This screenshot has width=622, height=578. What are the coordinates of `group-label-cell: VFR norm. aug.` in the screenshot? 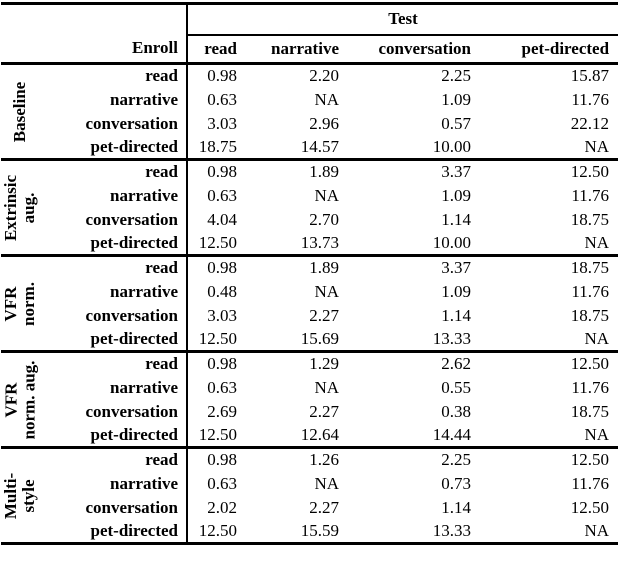 It's located at (20, 400).